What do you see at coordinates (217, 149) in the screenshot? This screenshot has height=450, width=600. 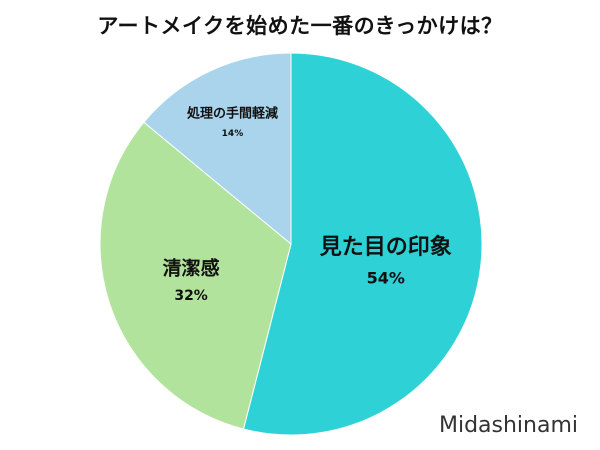 I see `pie-slice` at bounding box center [217, 149].